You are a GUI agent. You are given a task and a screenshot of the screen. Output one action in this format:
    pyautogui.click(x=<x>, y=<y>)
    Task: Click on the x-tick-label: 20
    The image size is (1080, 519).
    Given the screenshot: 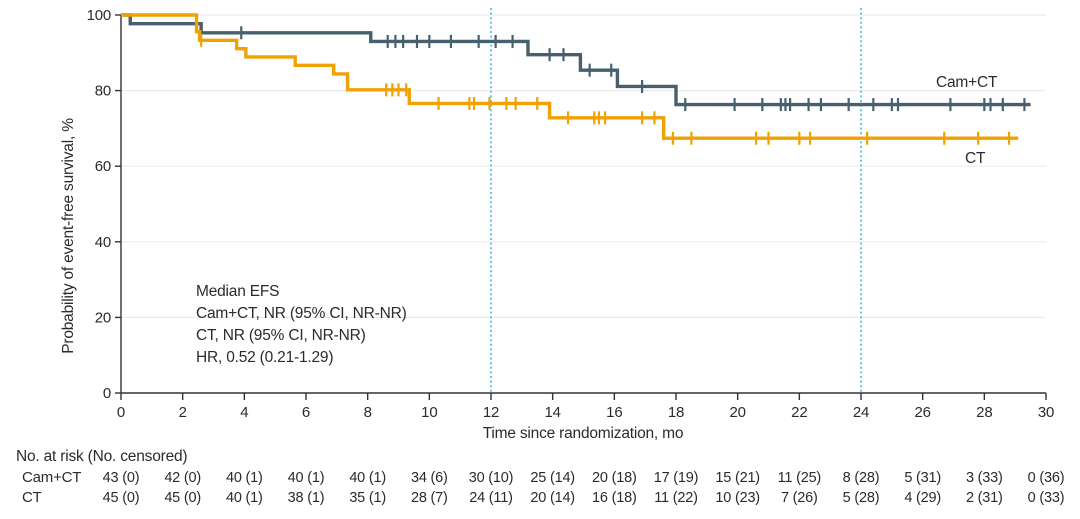 What is the action you would take?
    pyautogui.click(x=738, y=412)
    